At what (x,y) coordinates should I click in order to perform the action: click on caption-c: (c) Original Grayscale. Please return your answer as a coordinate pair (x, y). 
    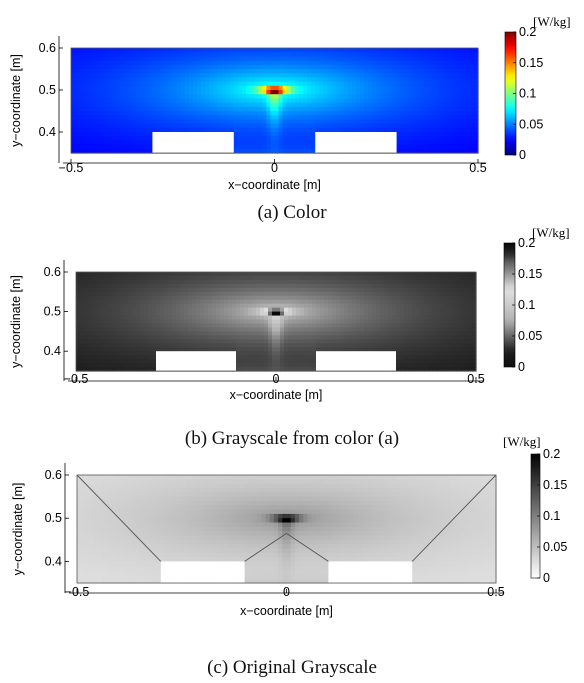
    Looking at the image, I should click on (292, 667).